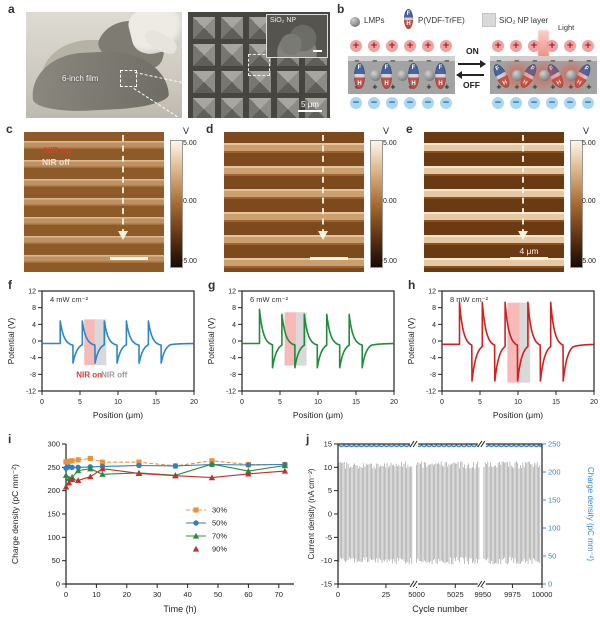 The image size is (600, 624). Describe the element at coordinates (469, 299) in the screenshot. I see `svg-text: 8 mW cm⁻²` at that location.